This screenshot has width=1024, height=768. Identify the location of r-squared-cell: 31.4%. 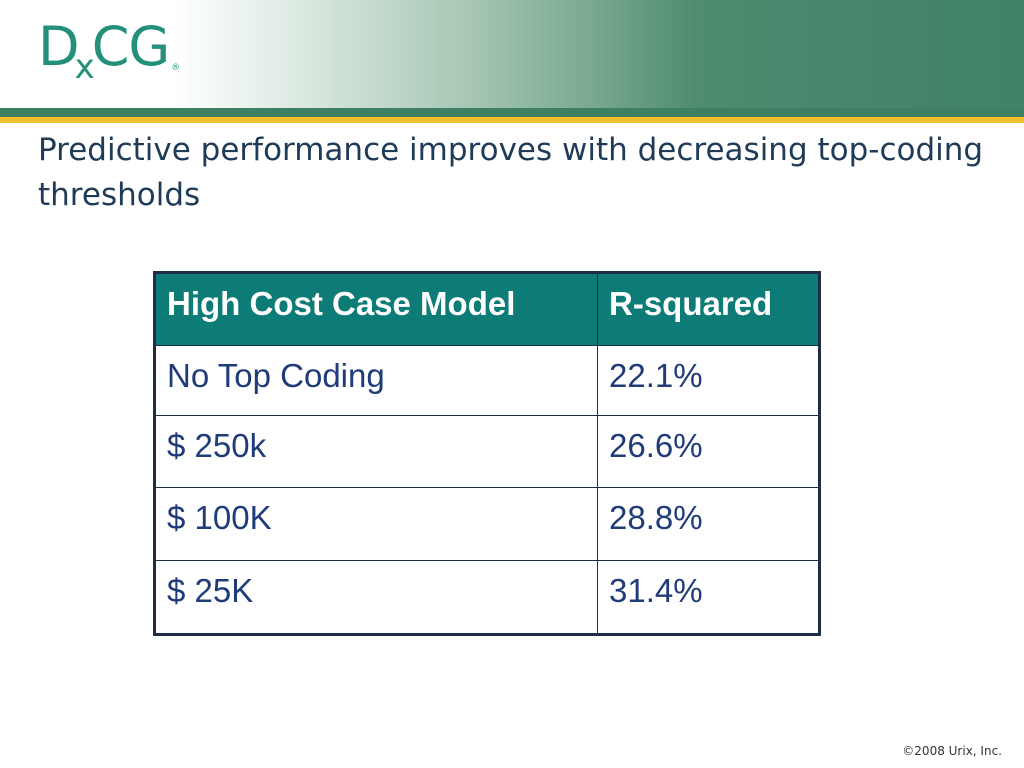
(708, 597).